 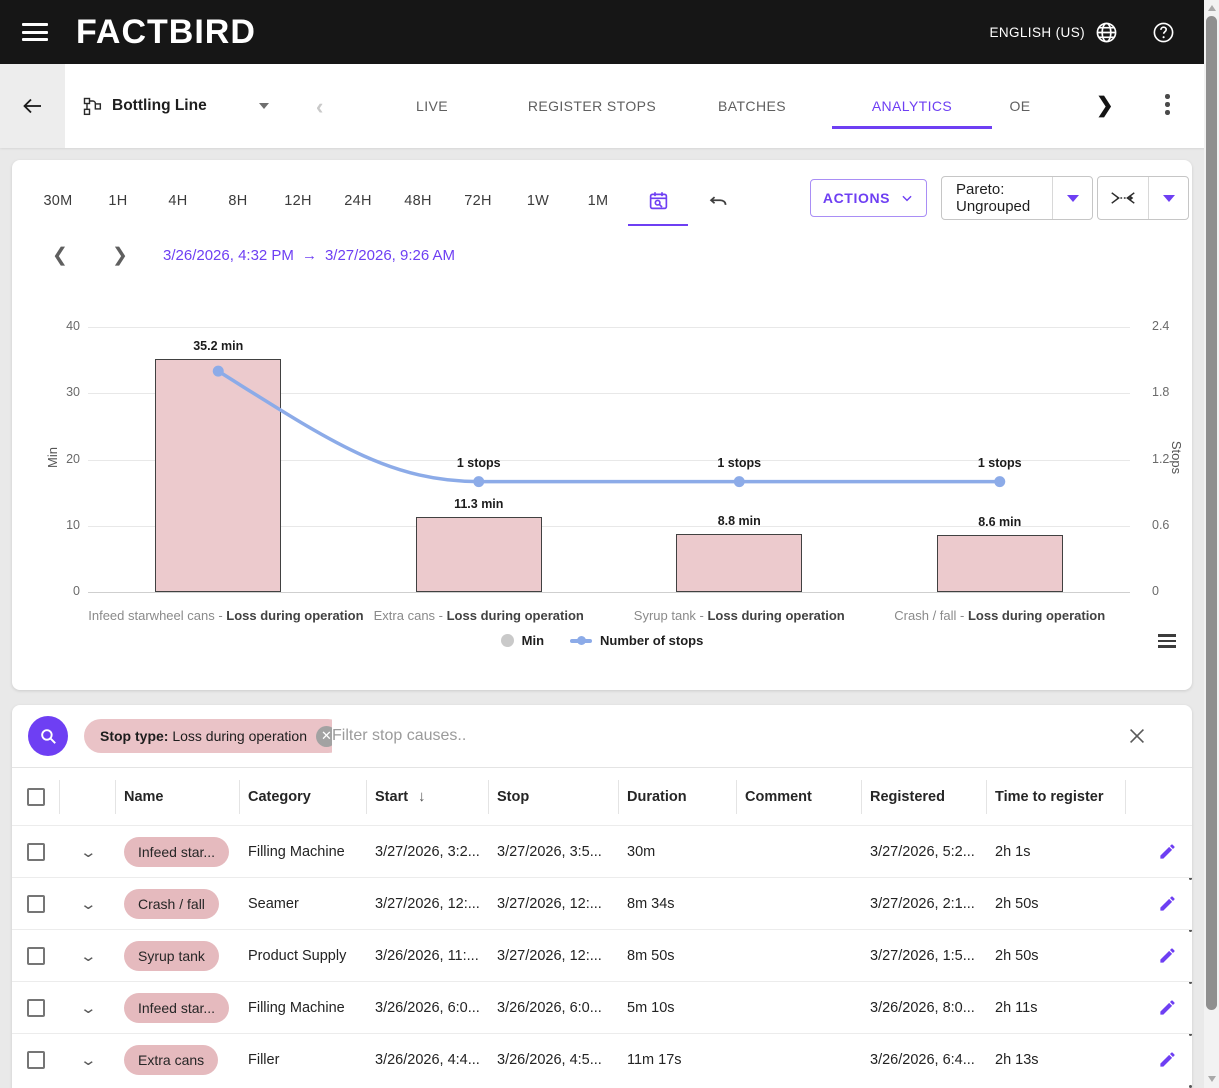 What do you see at coordinates (32, 106) in the screenshot?
I see `back-button` at bounding box center [32, 106].